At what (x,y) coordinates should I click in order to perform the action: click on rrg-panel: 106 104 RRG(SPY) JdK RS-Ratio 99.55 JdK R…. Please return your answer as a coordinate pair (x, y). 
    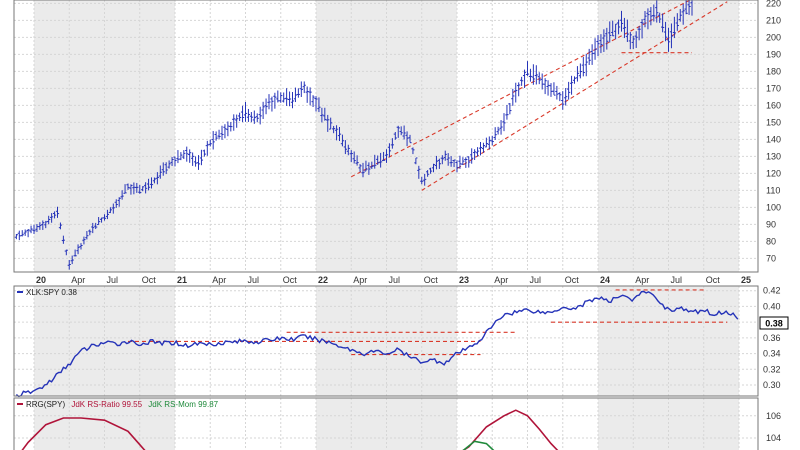
    Looking at the image, I should click on (397, 423).